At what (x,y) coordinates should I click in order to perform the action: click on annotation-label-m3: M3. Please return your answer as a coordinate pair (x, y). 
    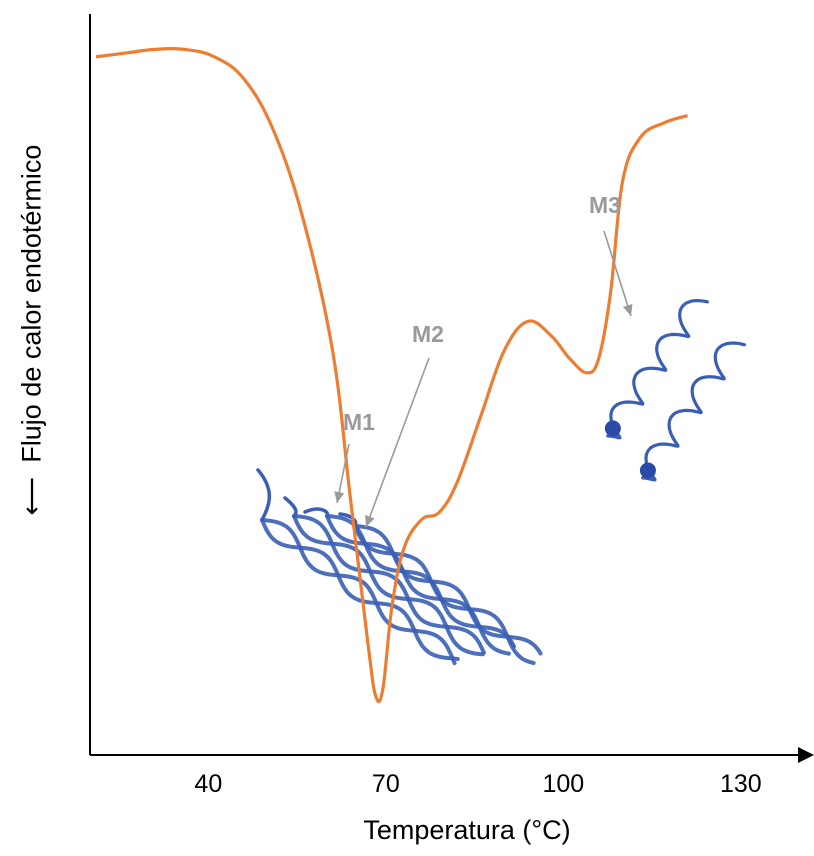
    Looking at the image, I should click on (605, 205).